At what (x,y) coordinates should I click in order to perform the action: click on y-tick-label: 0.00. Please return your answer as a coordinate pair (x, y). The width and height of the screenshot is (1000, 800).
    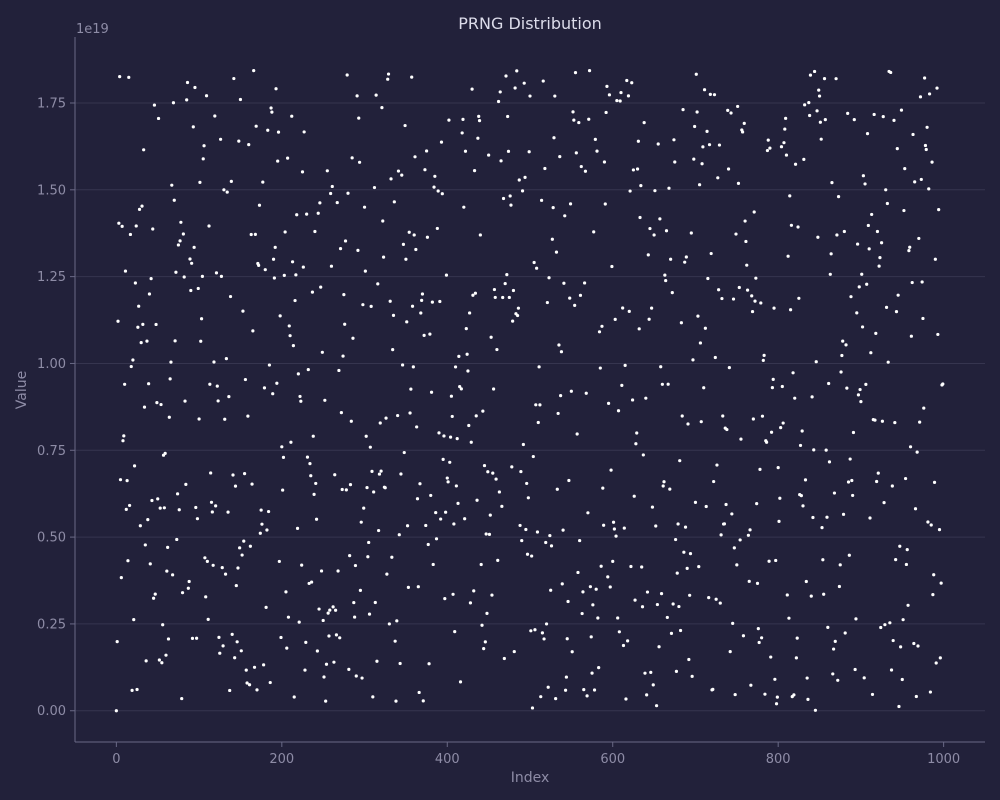
    Looking at the image, I should click on (51, 711).